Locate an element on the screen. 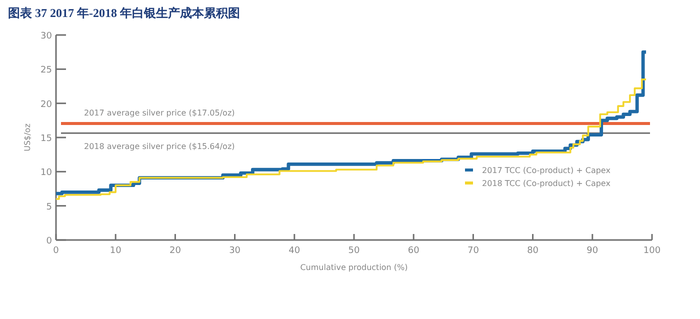  x-tick-label: 30 is located at coordinates (235, 251).